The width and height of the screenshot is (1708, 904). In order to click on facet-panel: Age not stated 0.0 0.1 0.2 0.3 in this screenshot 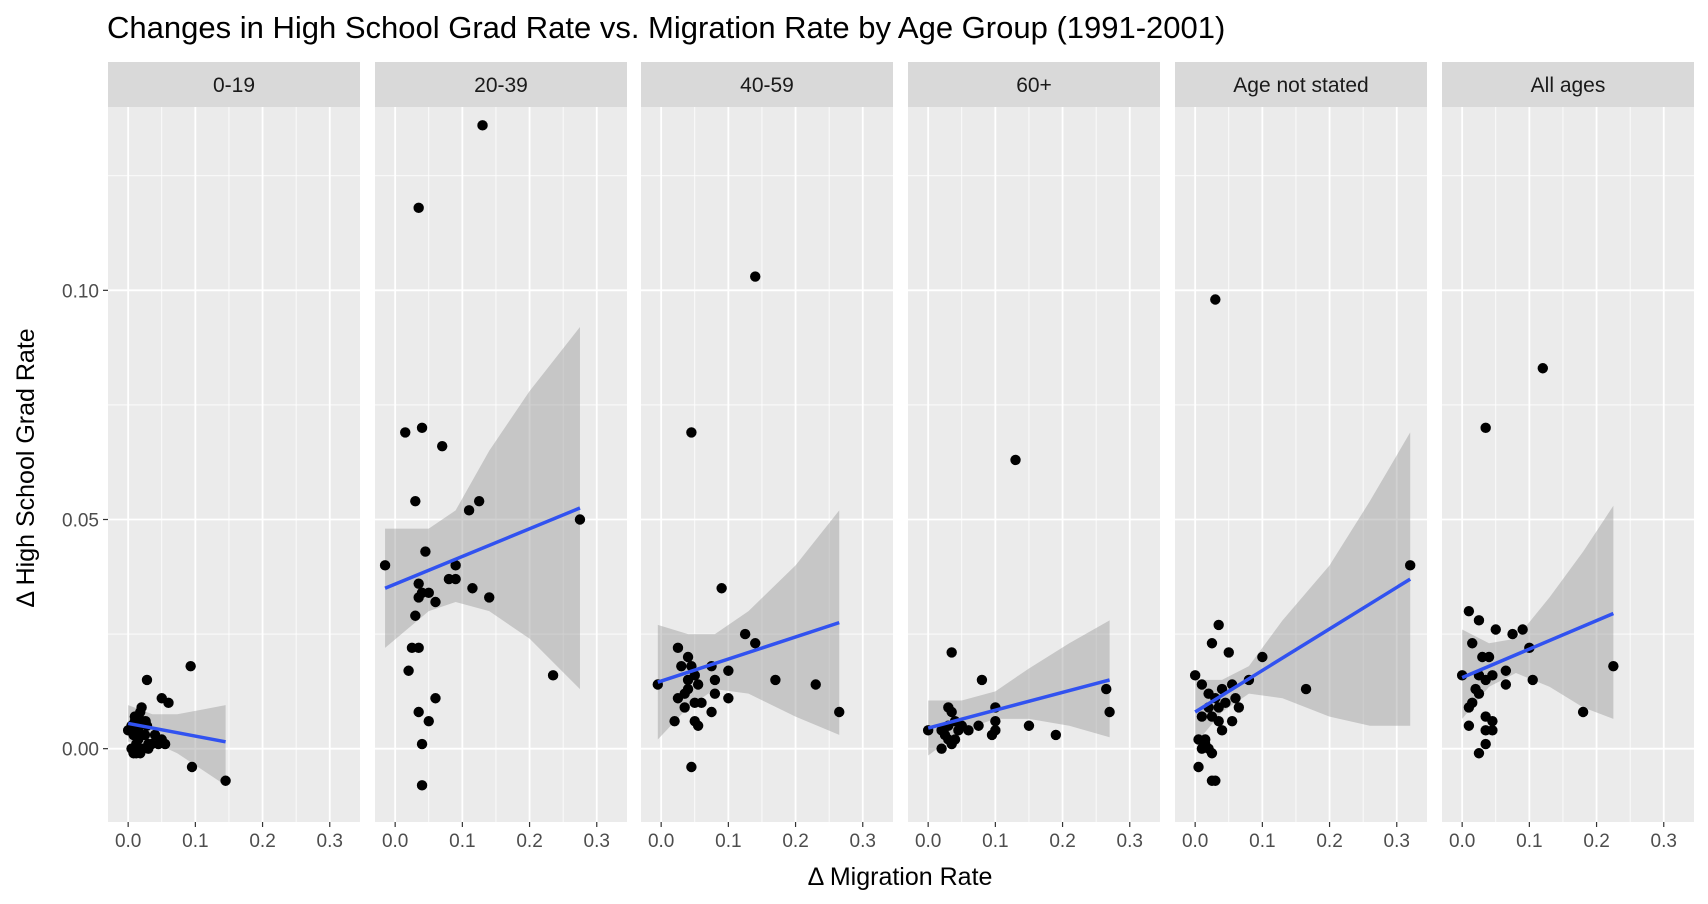, I will do `click(1301, 457)`.